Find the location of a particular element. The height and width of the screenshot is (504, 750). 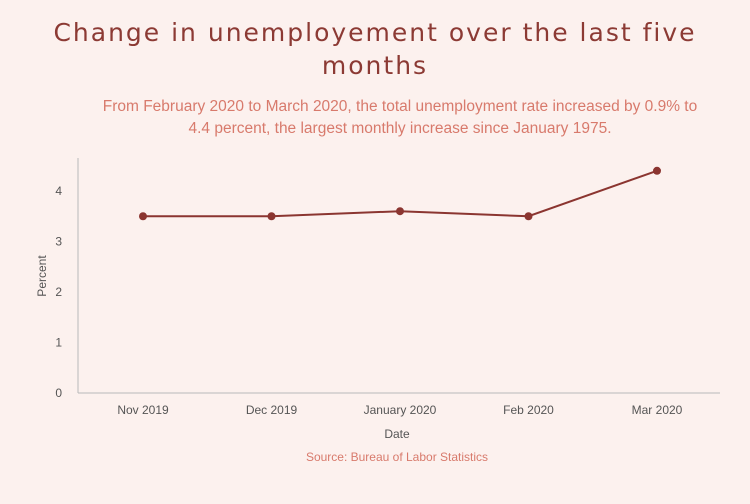

x-tick-label: Mar 2020 is located at coordinates (657, 410).